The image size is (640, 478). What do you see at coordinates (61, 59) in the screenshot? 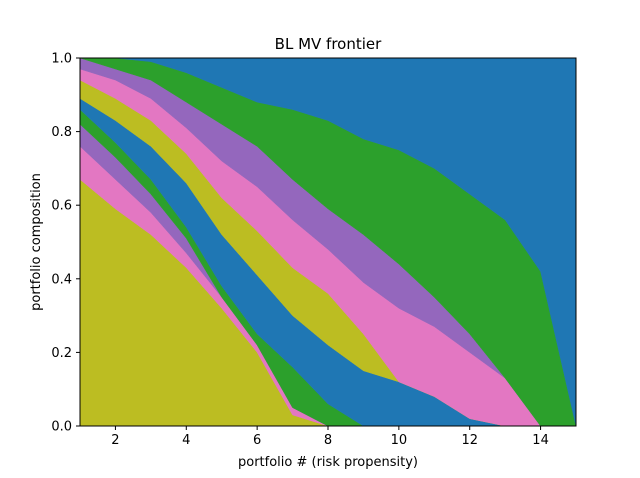
I see `y-tick-label: 1.0` at bounding box center [61, 59].